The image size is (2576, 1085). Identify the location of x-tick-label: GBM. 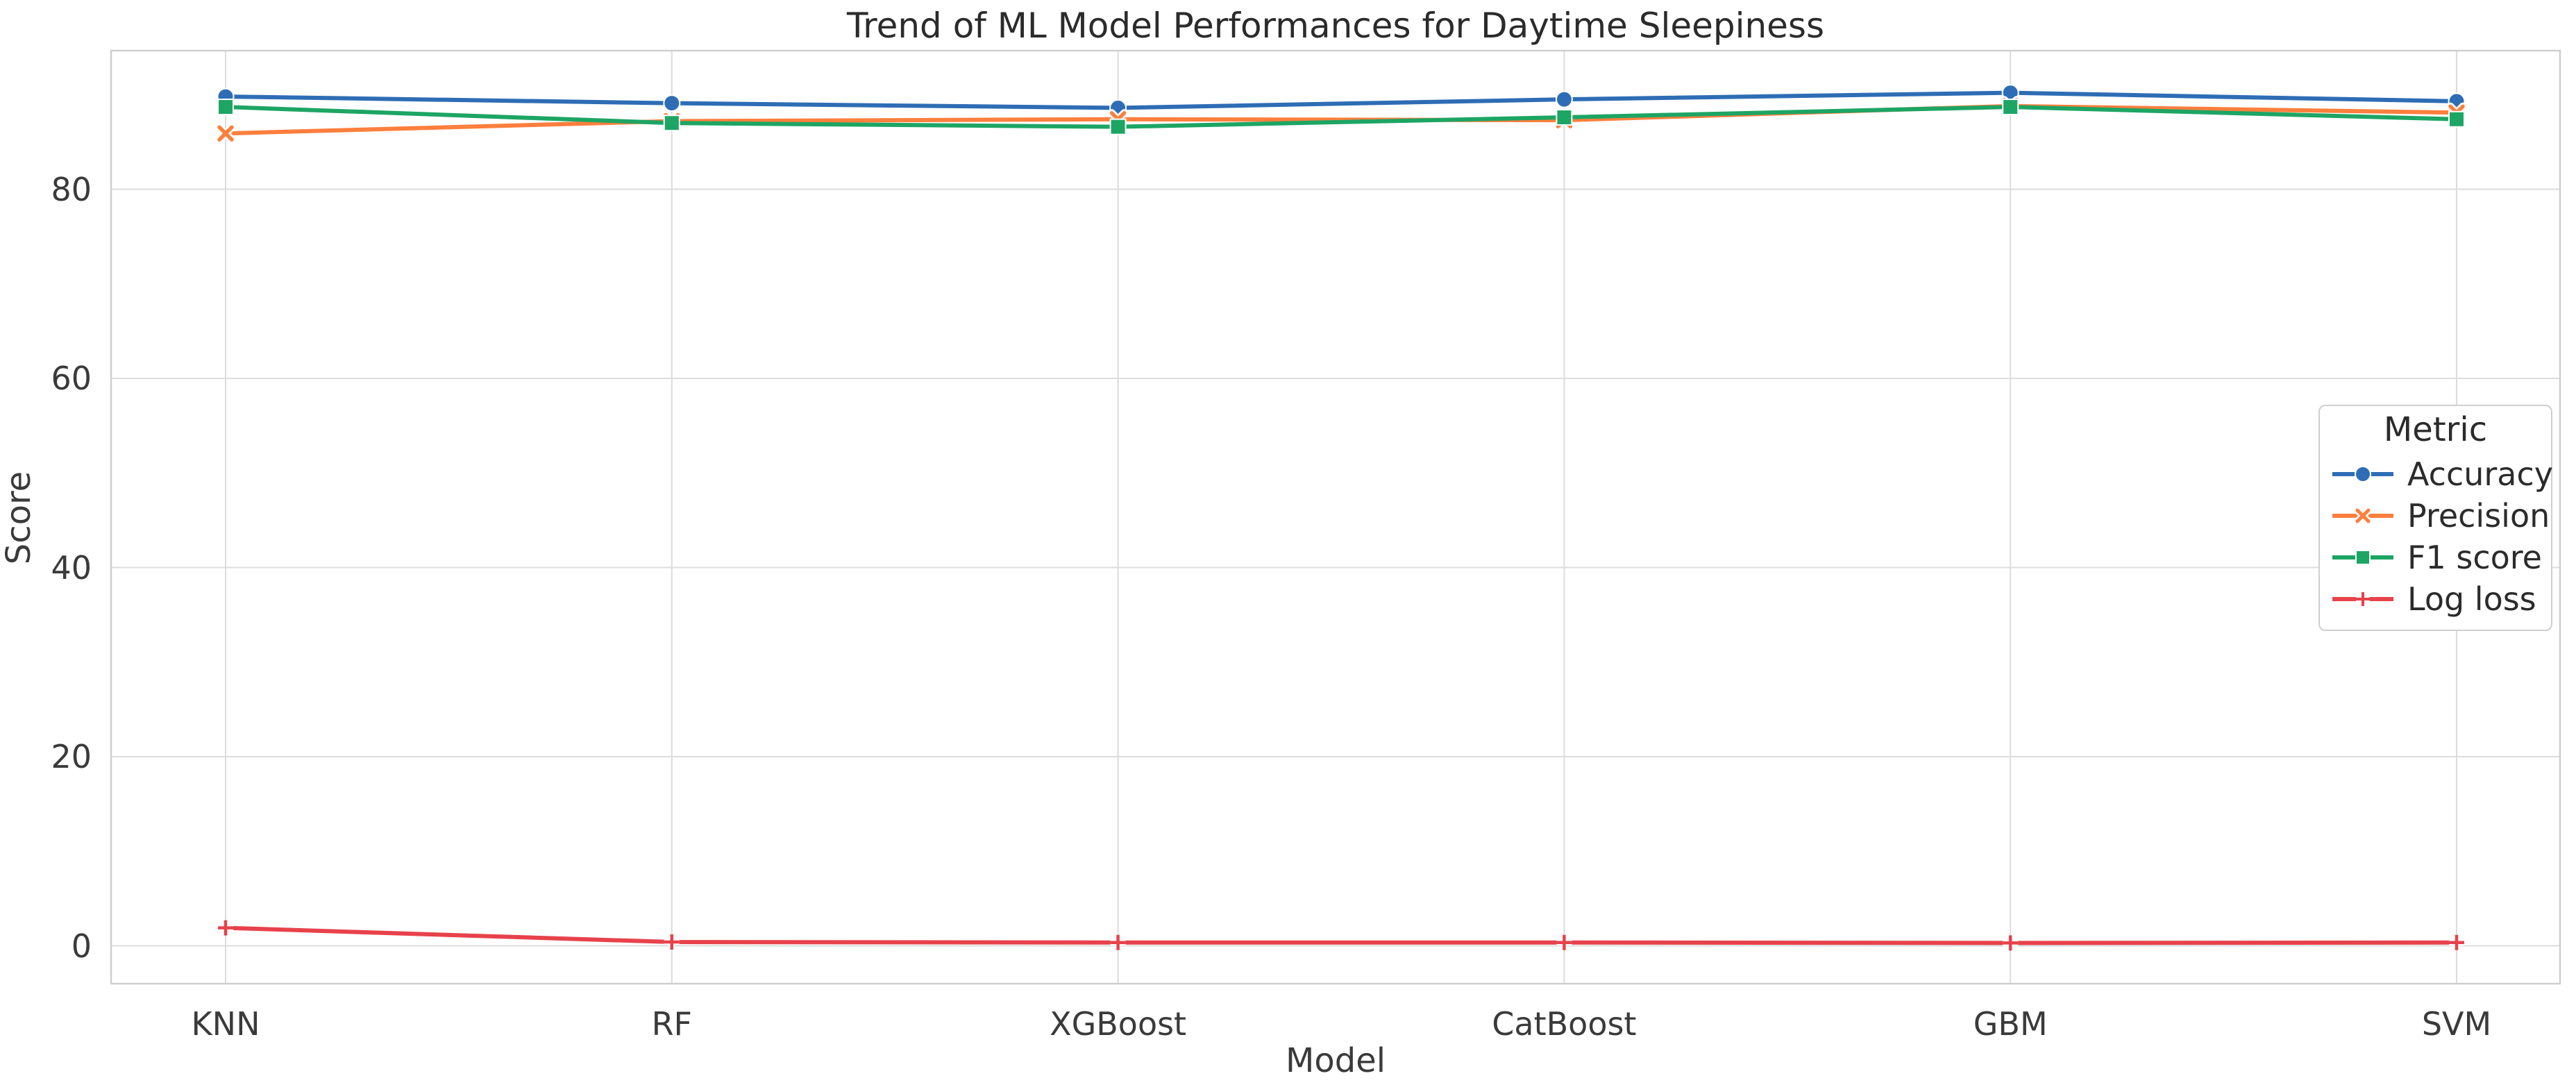
(2010, 1024).